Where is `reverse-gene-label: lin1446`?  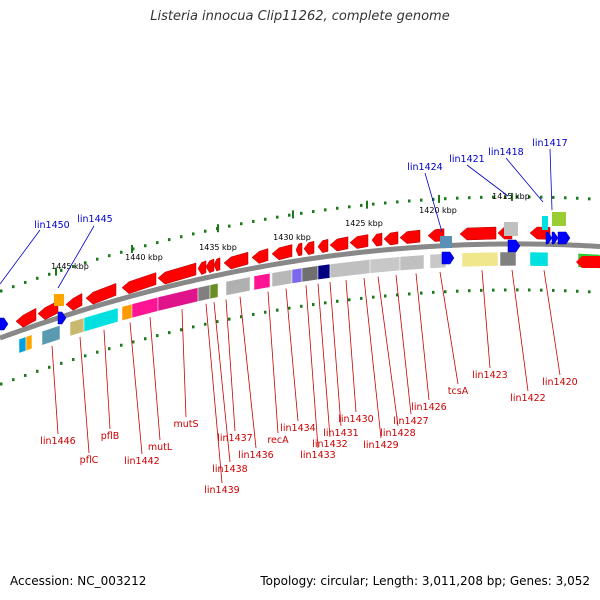
reverse-gene-label: lin1446 is located at coordinates (57, 441).